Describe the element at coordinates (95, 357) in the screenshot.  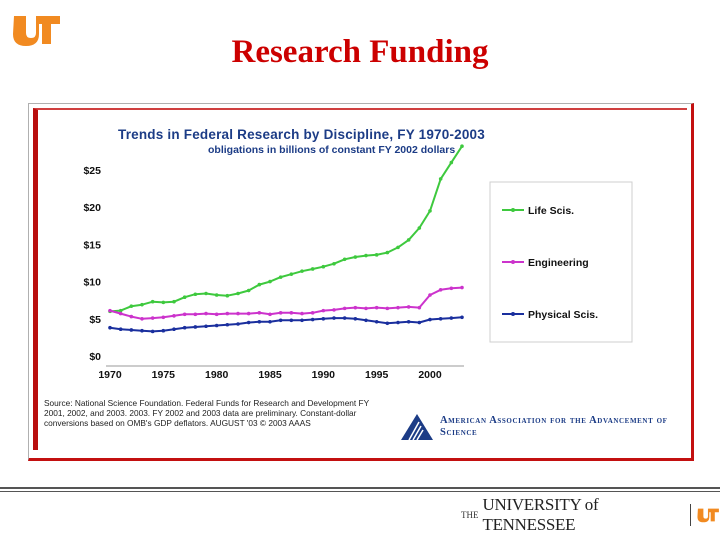
I see `y-tick-label: $0` at that location.